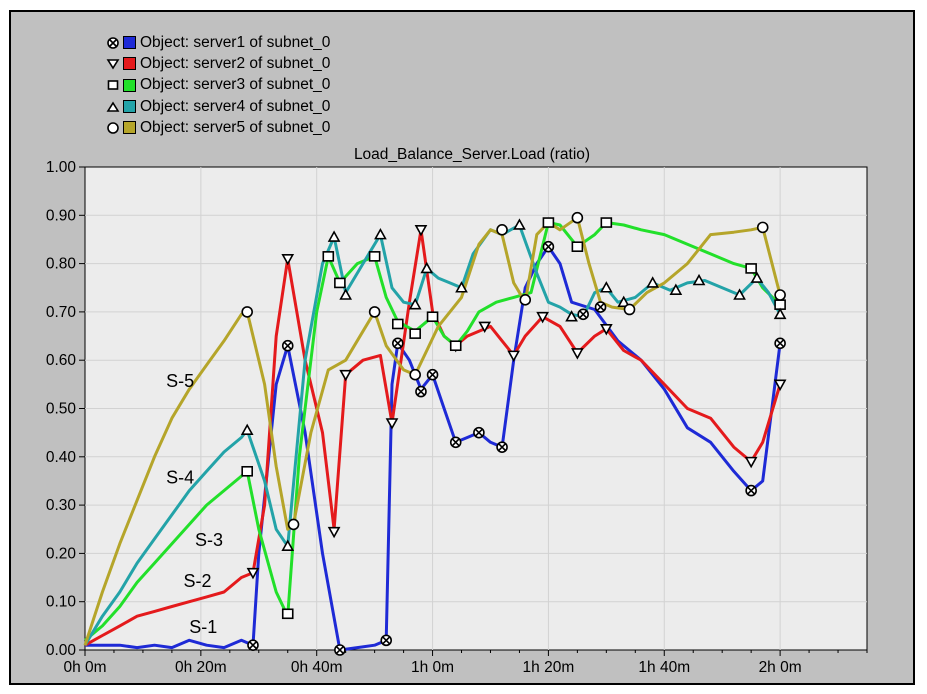  I want to click on y-tick-label: 0.60, so click(61, 360).